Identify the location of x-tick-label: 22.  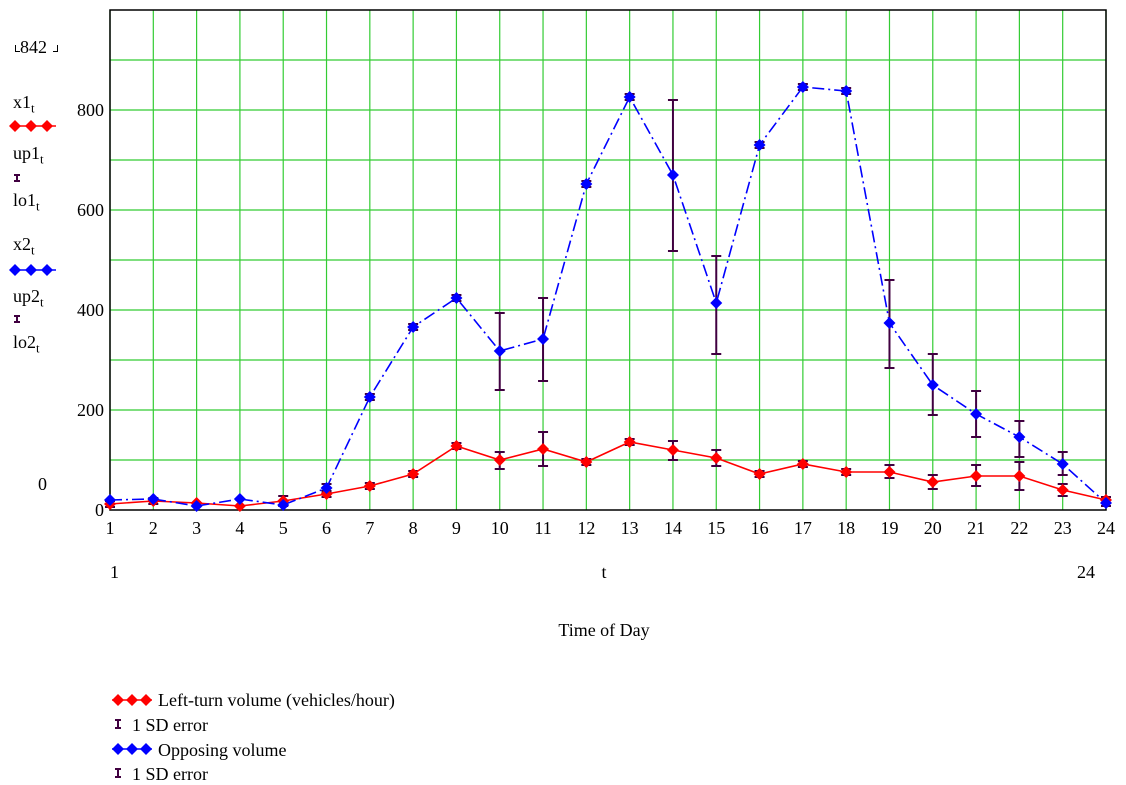
(1019, 528).